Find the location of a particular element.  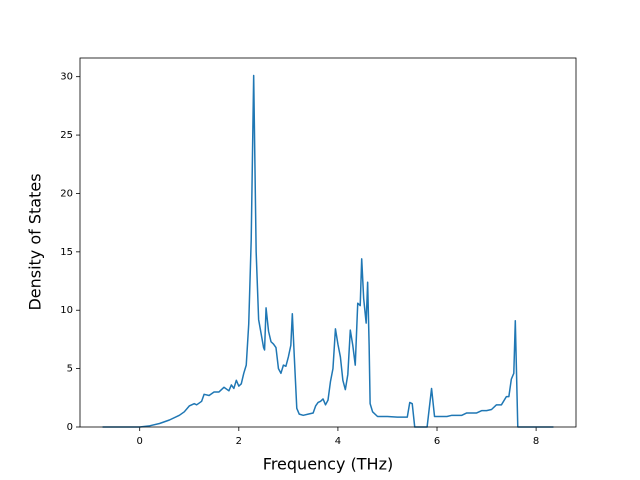

y-tick-label: 30 is located at coordinates (66, 77).